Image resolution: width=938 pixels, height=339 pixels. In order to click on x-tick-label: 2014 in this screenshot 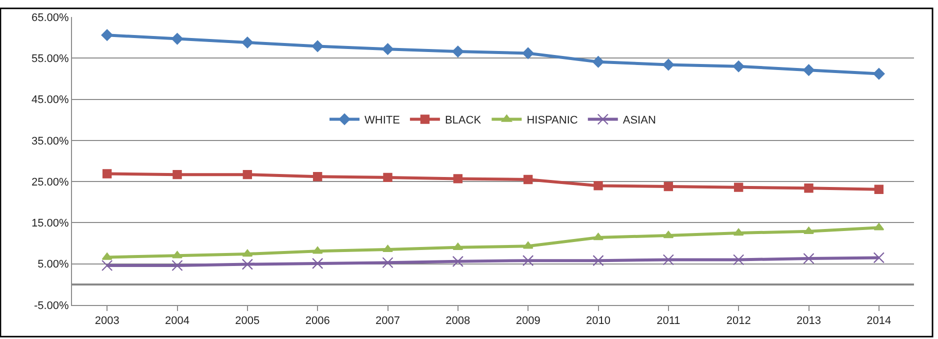, I will do `click(879, 321)`.